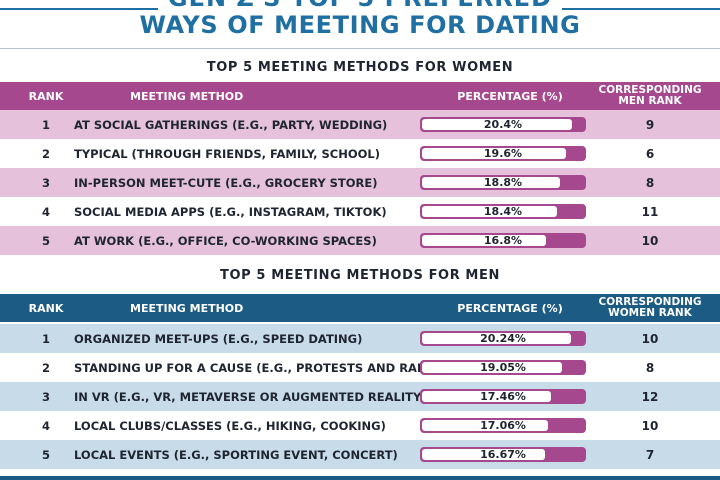 The width and height of the screenshot is (720, 480). I want to click on percentage-label: 18.8%, so click(503, 182).